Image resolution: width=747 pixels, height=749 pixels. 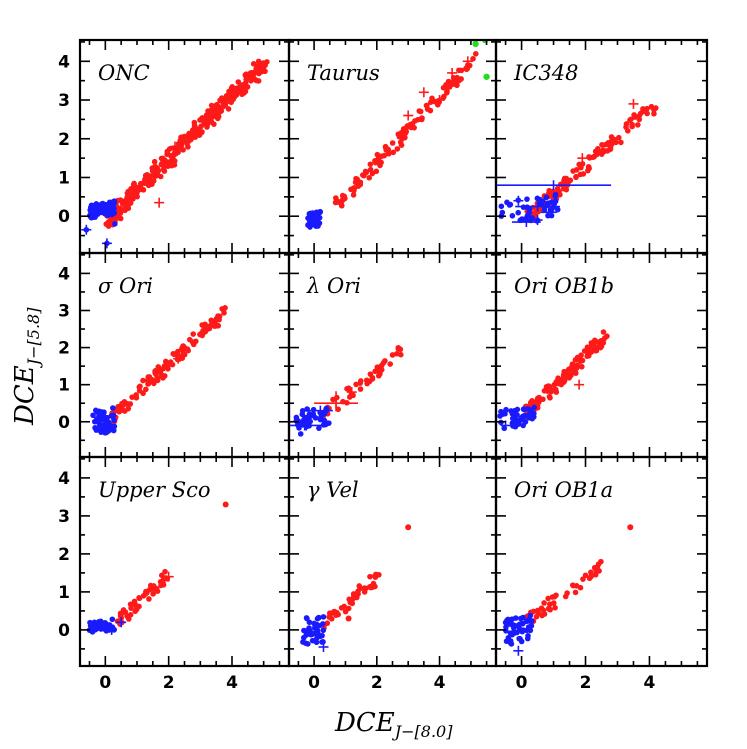 I want to click on y-tick-label: 1, so click(x=64, y=178).